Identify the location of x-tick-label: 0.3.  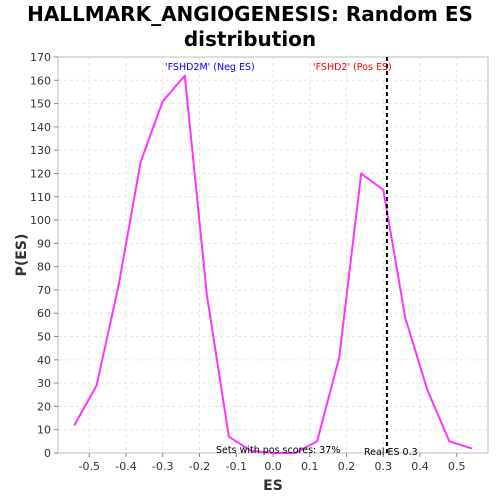
(384, 466).